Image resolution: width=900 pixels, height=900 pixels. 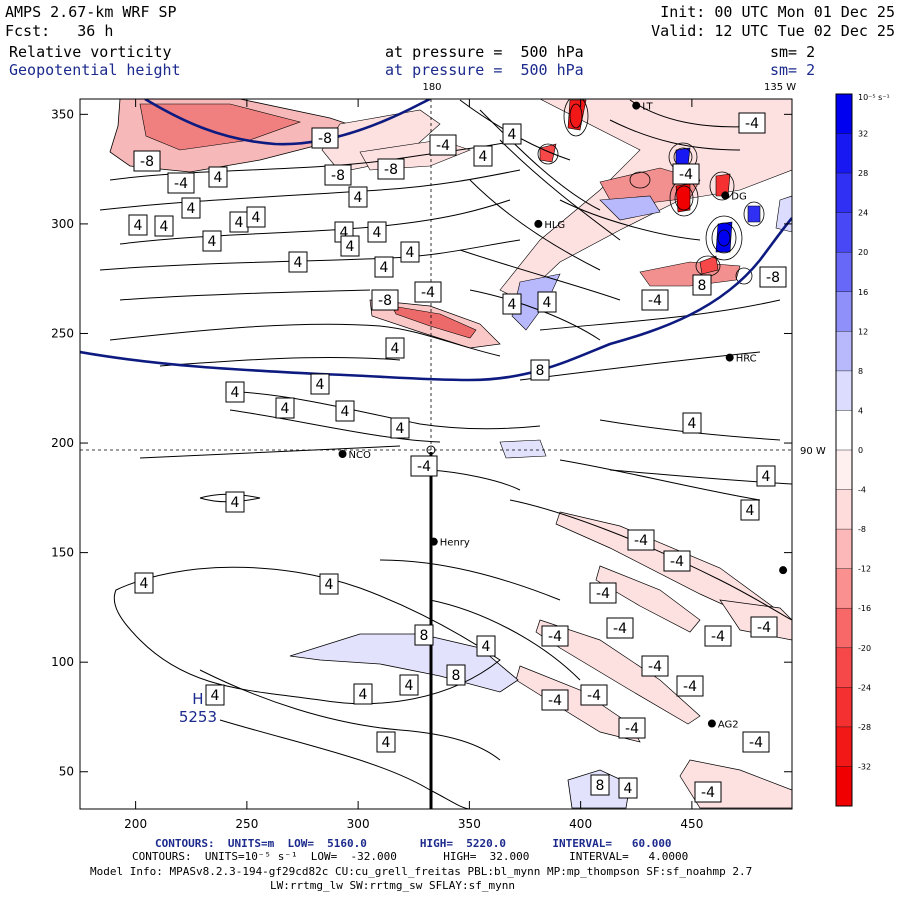 What do you see at coordinates (66, 772) in the screenshot?
I see `y-tick-label: 50` at bounding box center [66, 772].